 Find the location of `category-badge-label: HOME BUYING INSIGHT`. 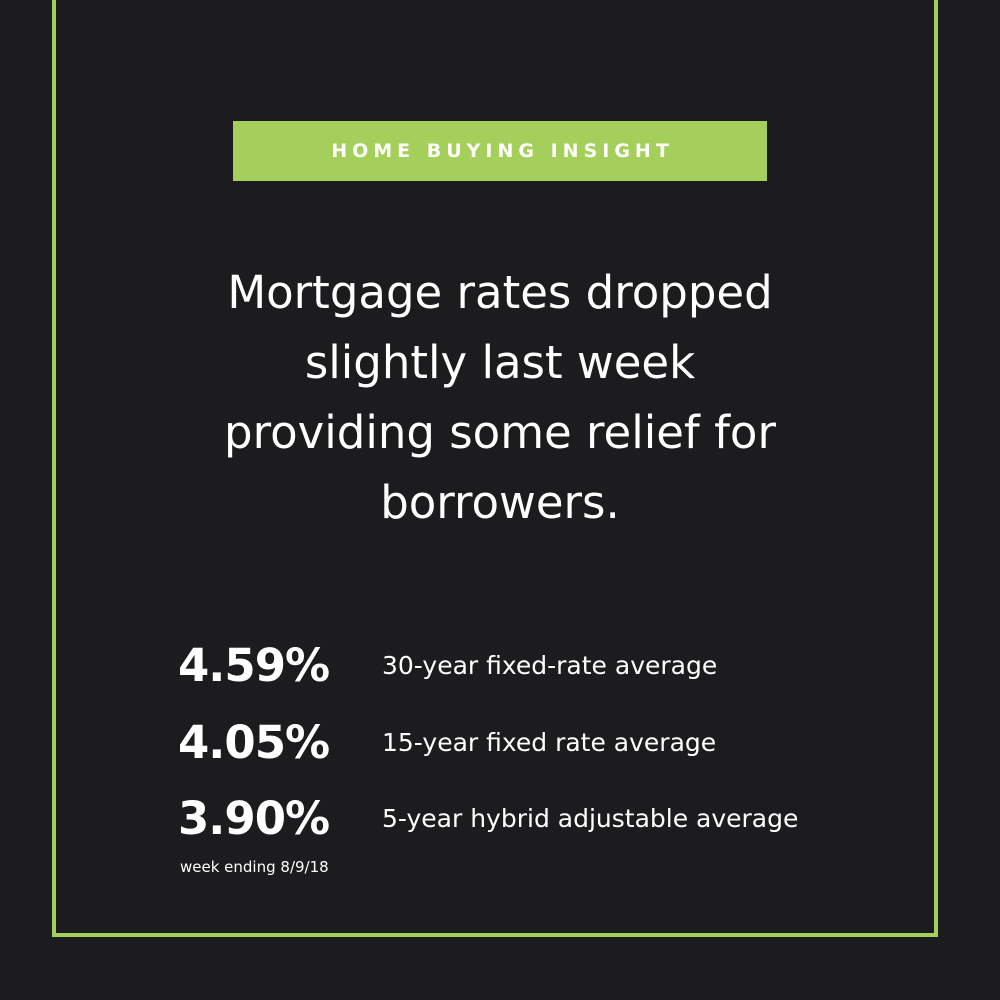

category-badge-label: HOME BUYING INSIGHT is located at coordinates (502, 151).